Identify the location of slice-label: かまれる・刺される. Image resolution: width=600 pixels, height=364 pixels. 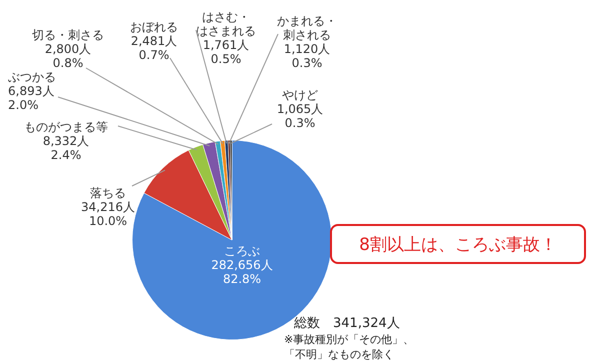
(307, 28).